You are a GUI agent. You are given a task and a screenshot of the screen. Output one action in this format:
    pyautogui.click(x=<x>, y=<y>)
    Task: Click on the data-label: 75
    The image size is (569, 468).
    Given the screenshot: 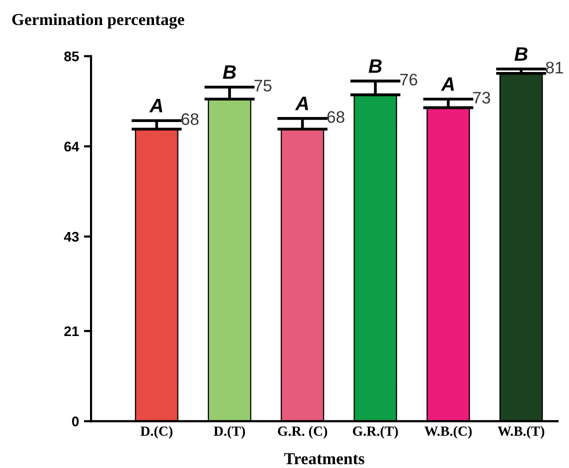 What is the action you would take?
    pyautogui.click(x=263, y=86)
    